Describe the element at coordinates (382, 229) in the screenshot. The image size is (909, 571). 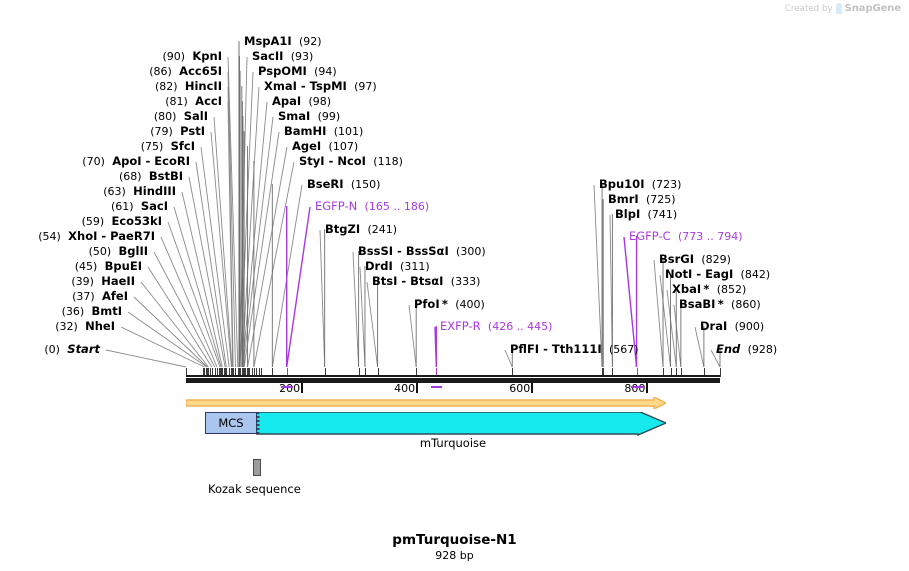
I see `site-position: (241)` at that location.